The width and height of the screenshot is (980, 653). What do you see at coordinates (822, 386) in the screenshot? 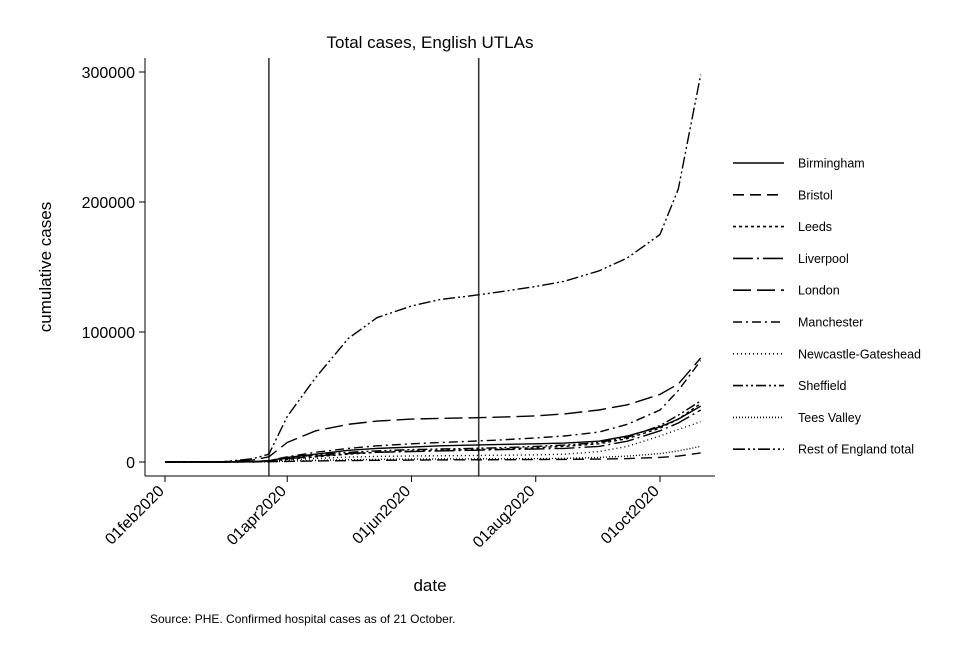
I see `legend-label: Sheffield` at bounding box center [822, 386].